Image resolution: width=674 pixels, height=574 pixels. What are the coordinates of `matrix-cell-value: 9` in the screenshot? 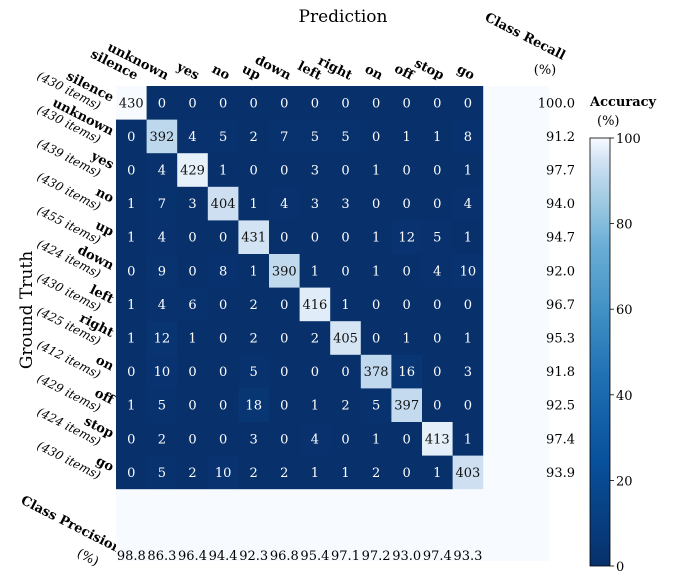 It's located at (162, 271).